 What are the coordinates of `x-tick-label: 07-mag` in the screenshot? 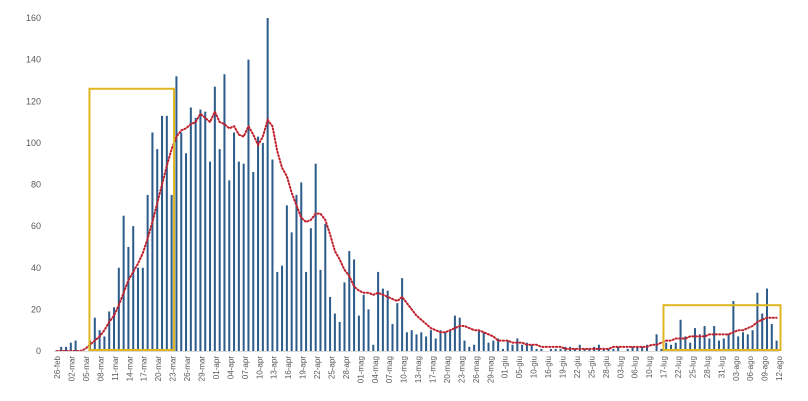 It's located at (389, 369).